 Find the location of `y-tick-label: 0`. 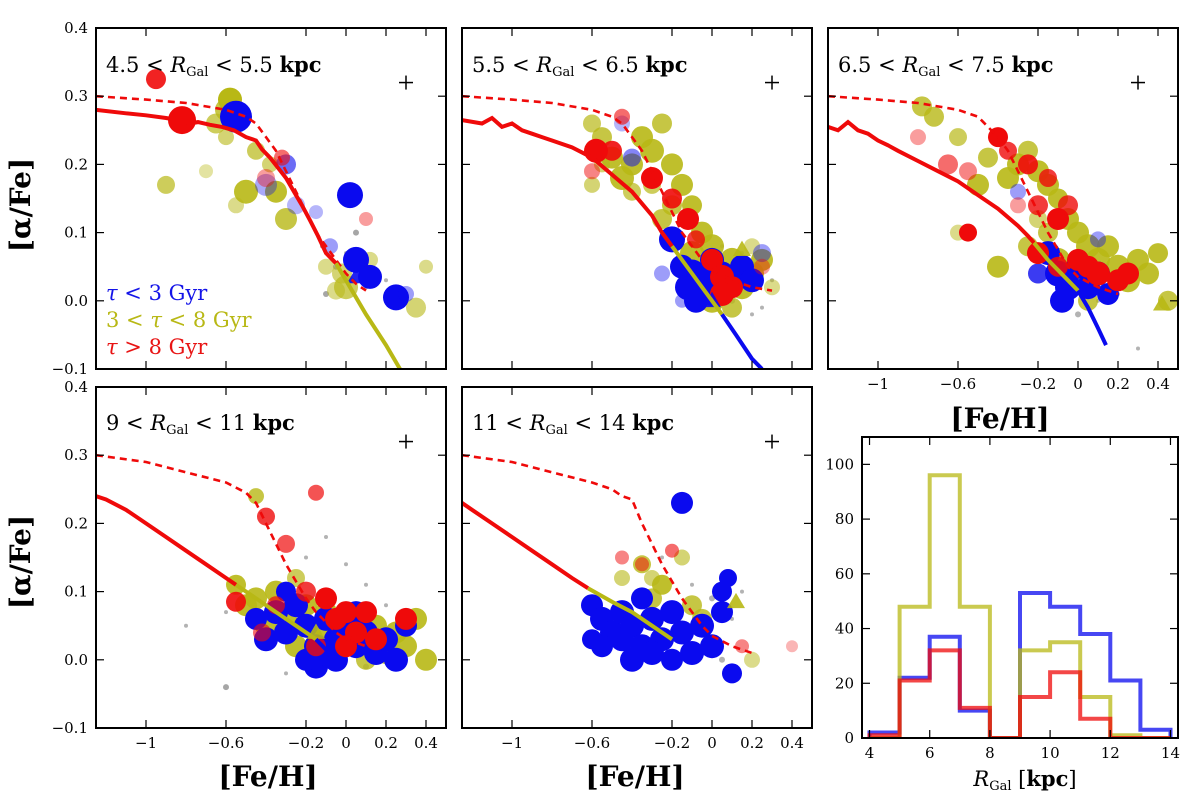

y-tick-label: 0 is located at coordinates (849, 738).